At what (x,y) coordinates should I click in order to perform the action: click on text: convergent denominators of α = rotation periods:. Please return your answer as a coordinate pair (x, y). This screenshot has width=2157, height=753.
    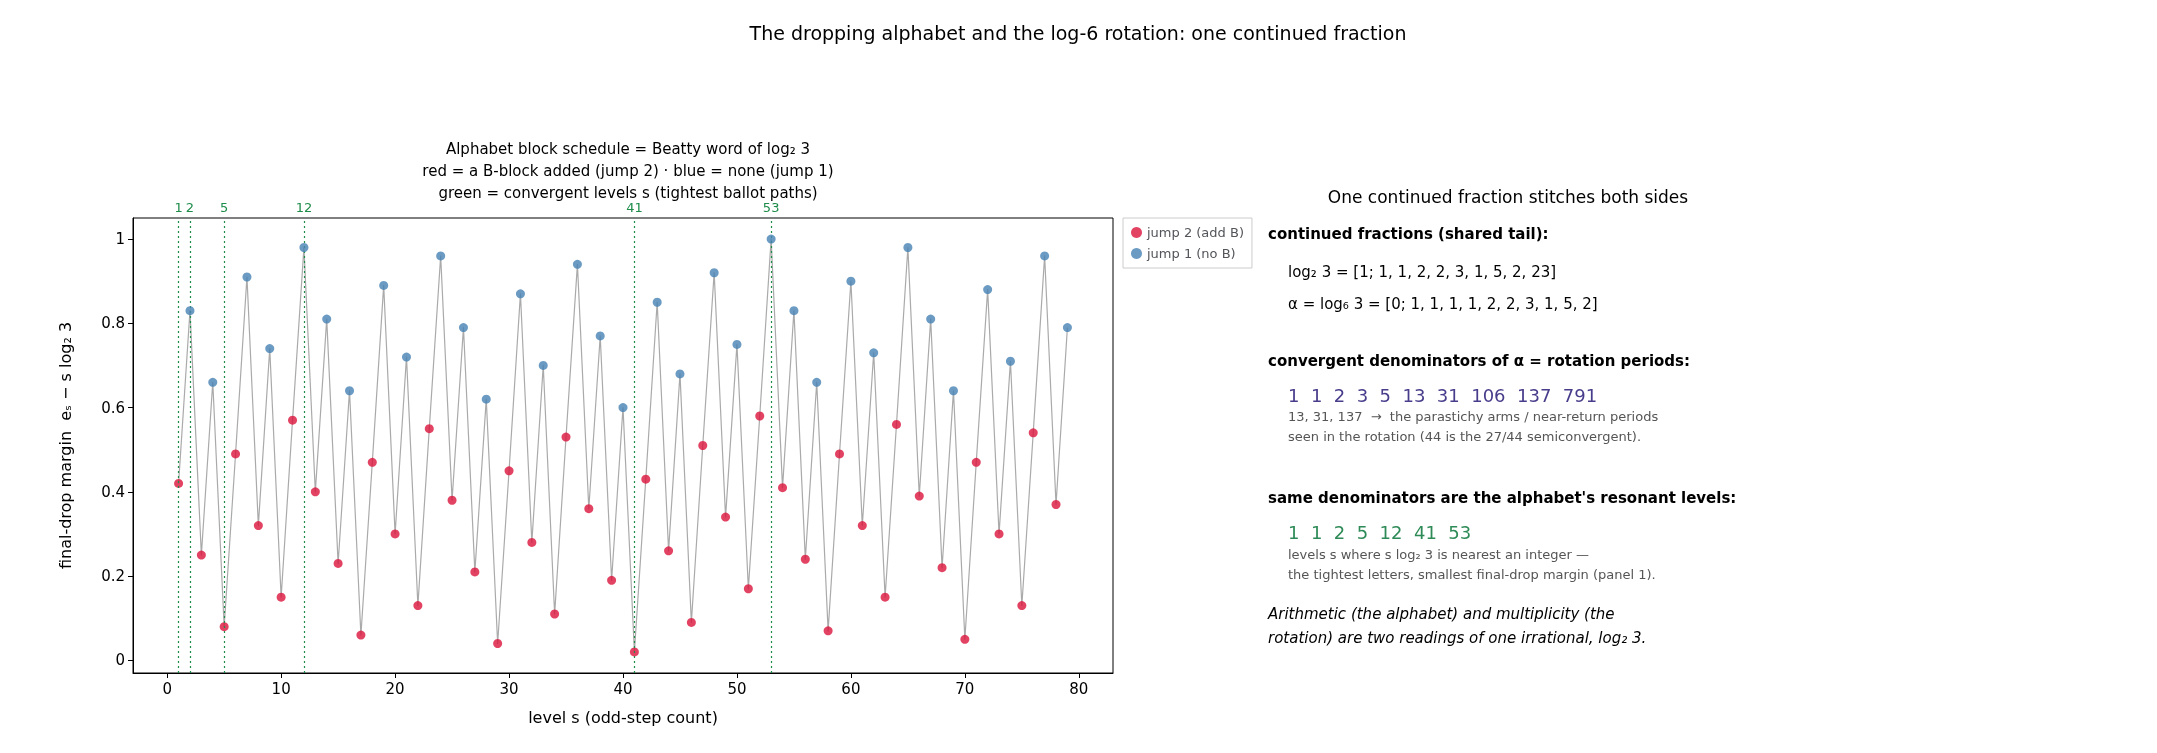
    Looking at the image, I should click on (1479, 360).